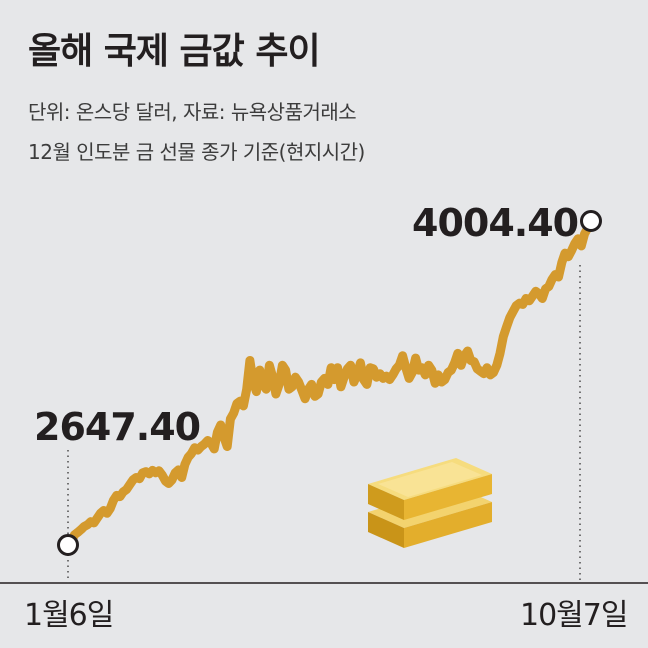  What do you see at coordinates (192, 112) in the screenshot?
I see `subtitle-unit-source: 단위: 온스당 달러, 자료: 뉴욕상품거래소` at bounding box center [192, 112].